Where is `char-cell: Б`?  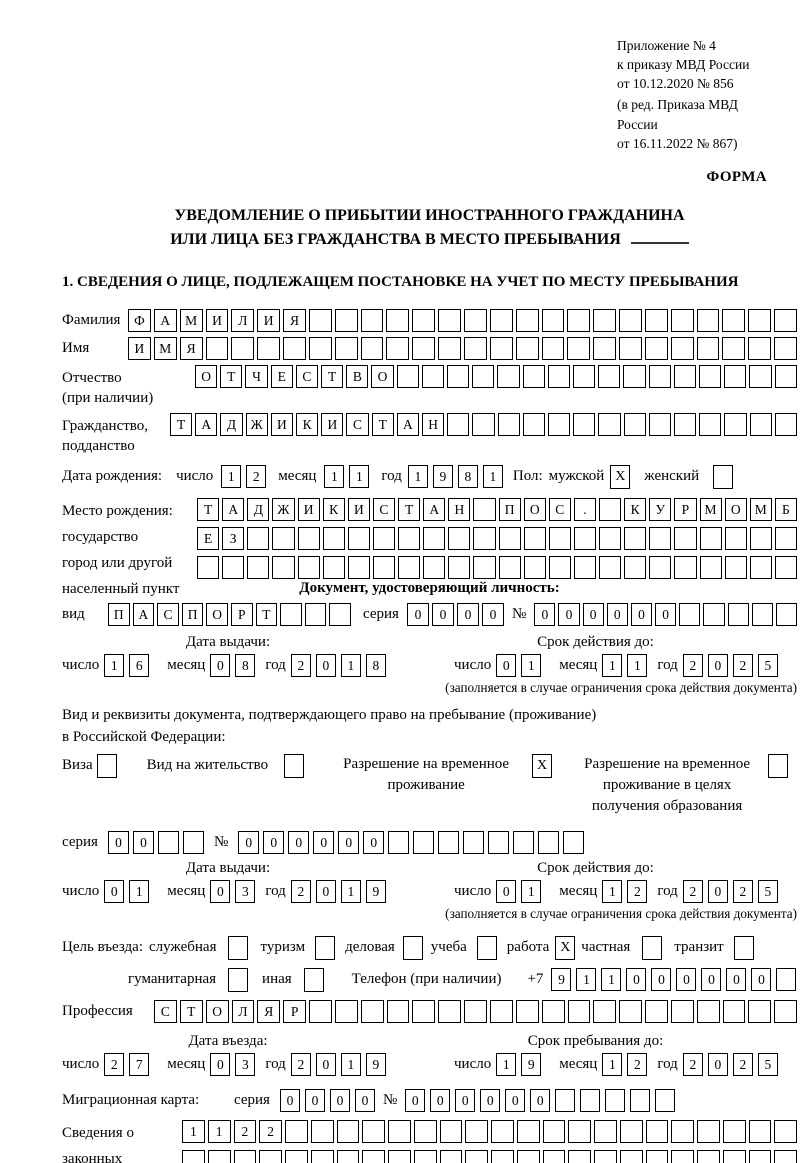 char-cell: Б is located at coordinates (785, 509).